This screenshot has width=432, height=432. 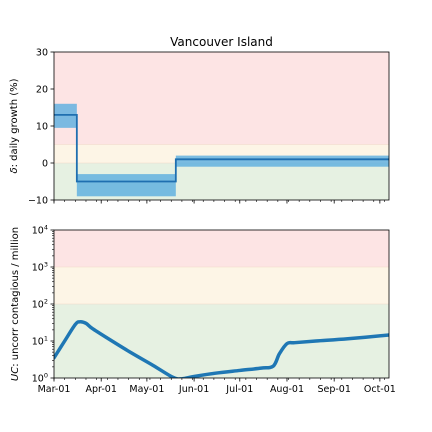 I want to click on x-tick-label: Sep-01, so click(x=333, y=389).